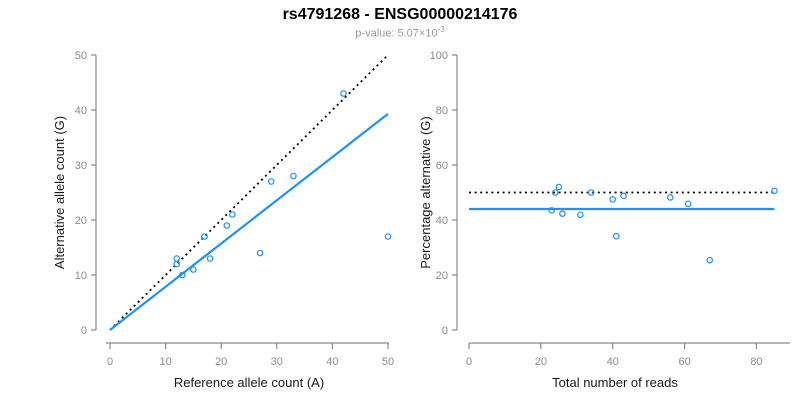 The width and height of the screenshot is (800, 400). Describe the element at coordinates (277, 362) in the screenshot. I see `x-tick-label: 30` at that location.